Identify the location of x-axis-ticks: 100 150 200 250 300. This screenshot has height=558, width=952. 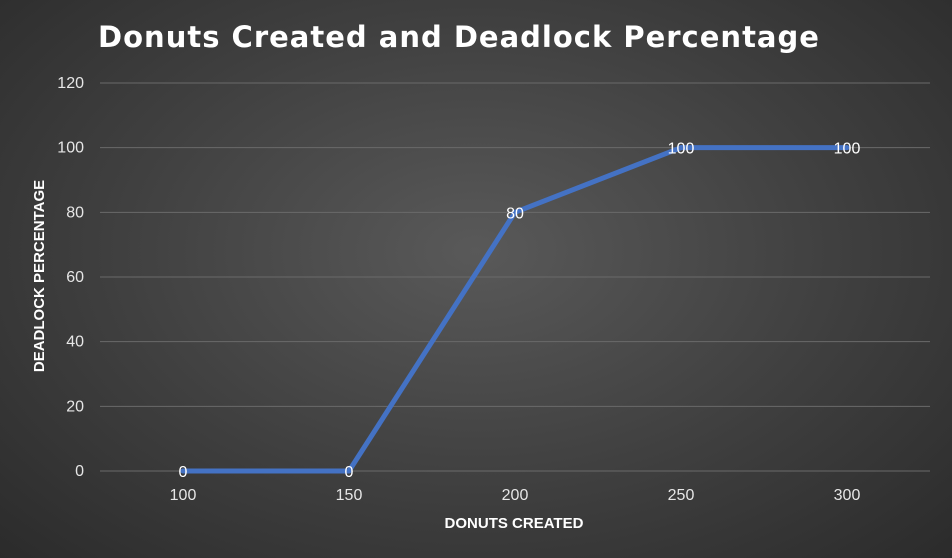
(515, 495).